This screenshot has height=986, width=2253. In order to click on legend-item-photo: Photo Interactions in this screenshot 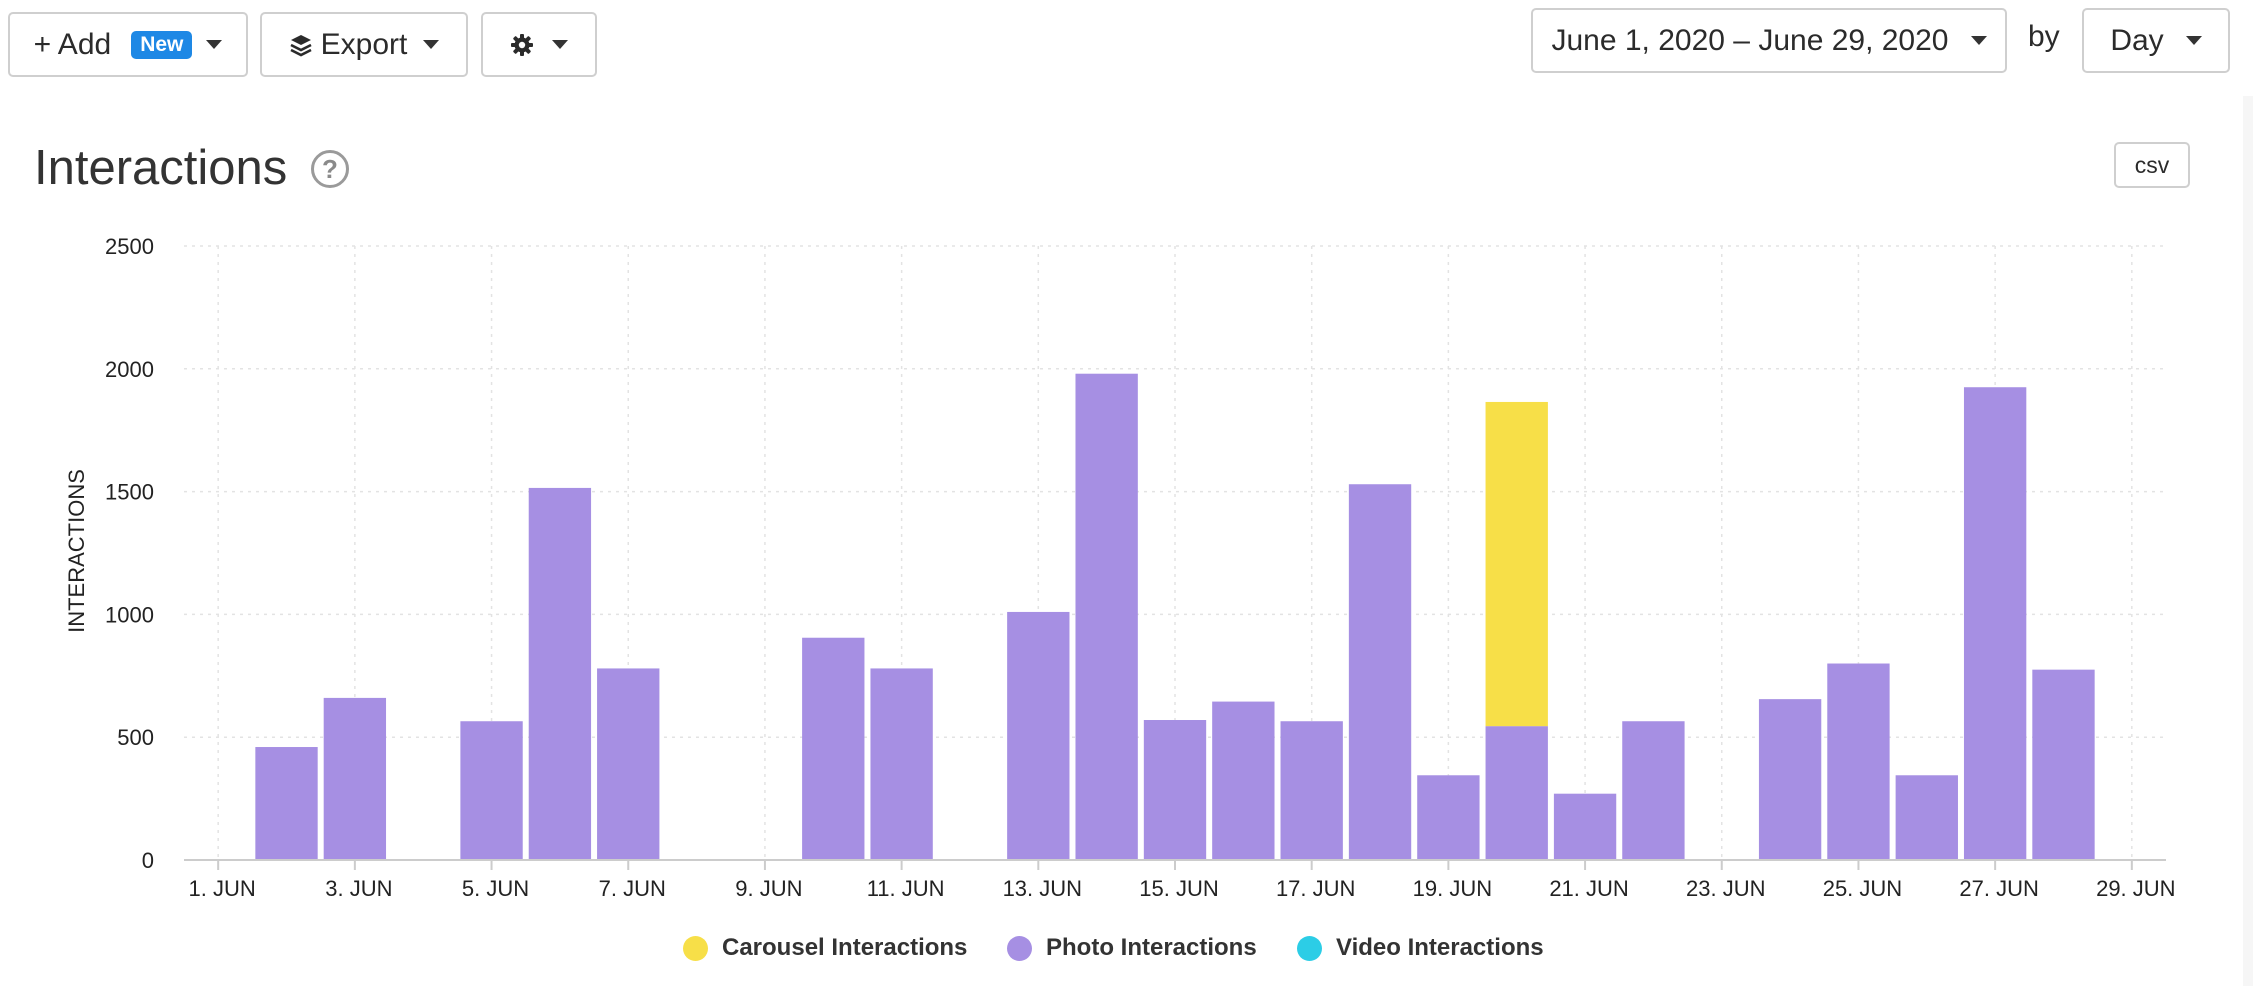, I will do `click(1132, 948)`.